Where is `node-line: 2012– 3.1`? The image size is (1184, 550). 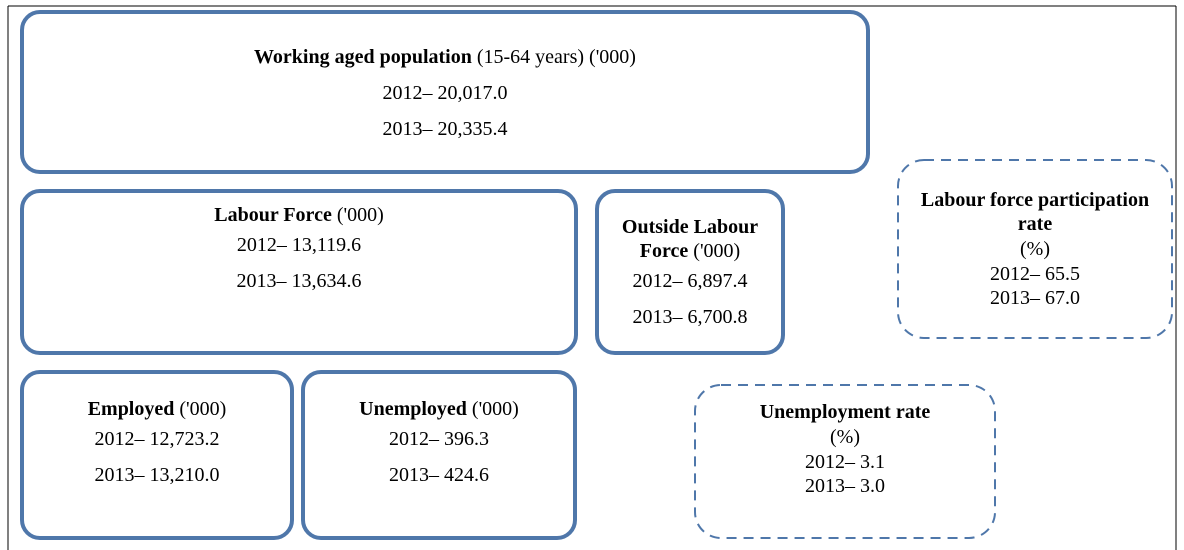
node-line: 2012– 3.1 is located at coordinates (845, 462).